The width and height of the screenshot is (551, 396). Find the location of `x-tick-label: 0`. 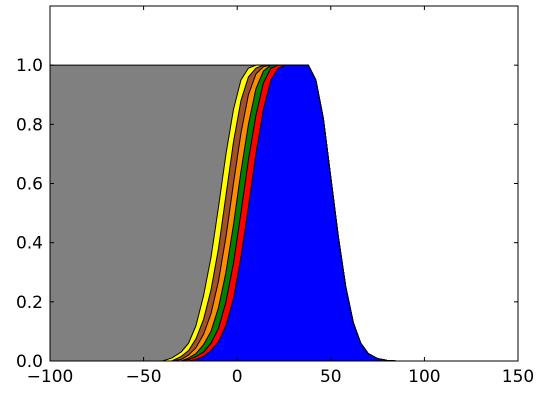

x-tick-label: 0 is located at coordinates (237, 377).